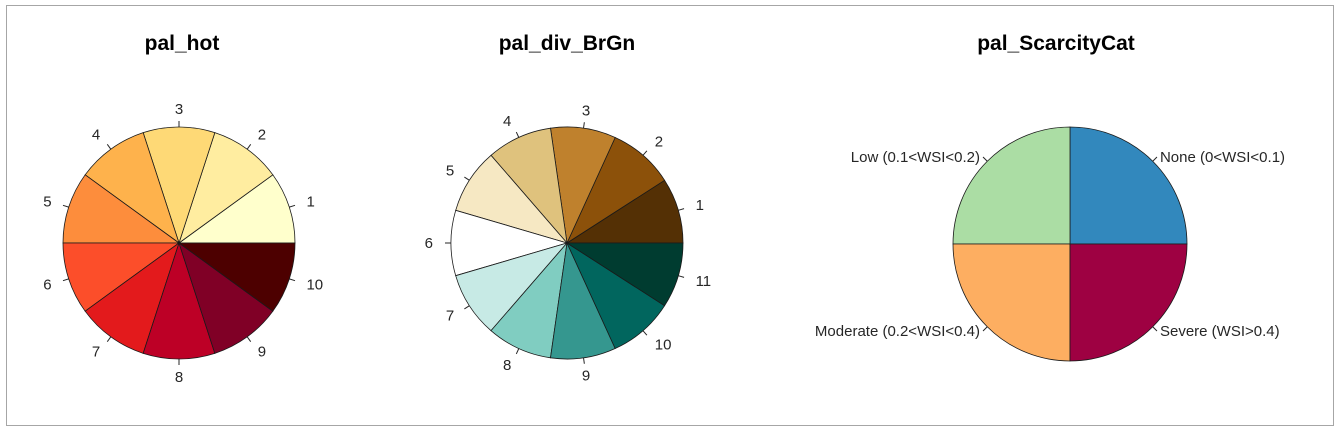  I want to click on slice-label: None (0<WSI<0.1), so click(1222, 157).